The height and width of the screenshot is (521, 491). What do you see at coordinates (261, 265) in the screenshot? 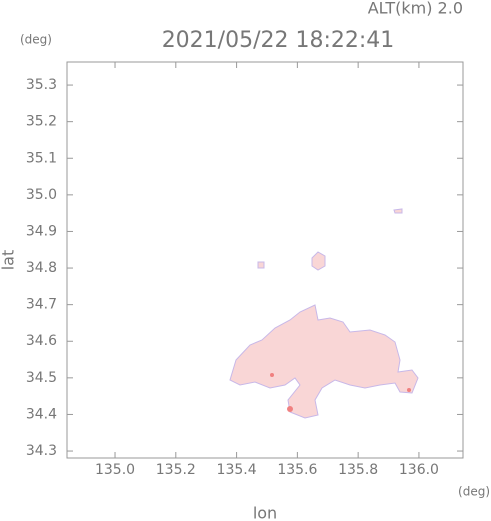
I see `echo-small` at bounding box center [261, 265].